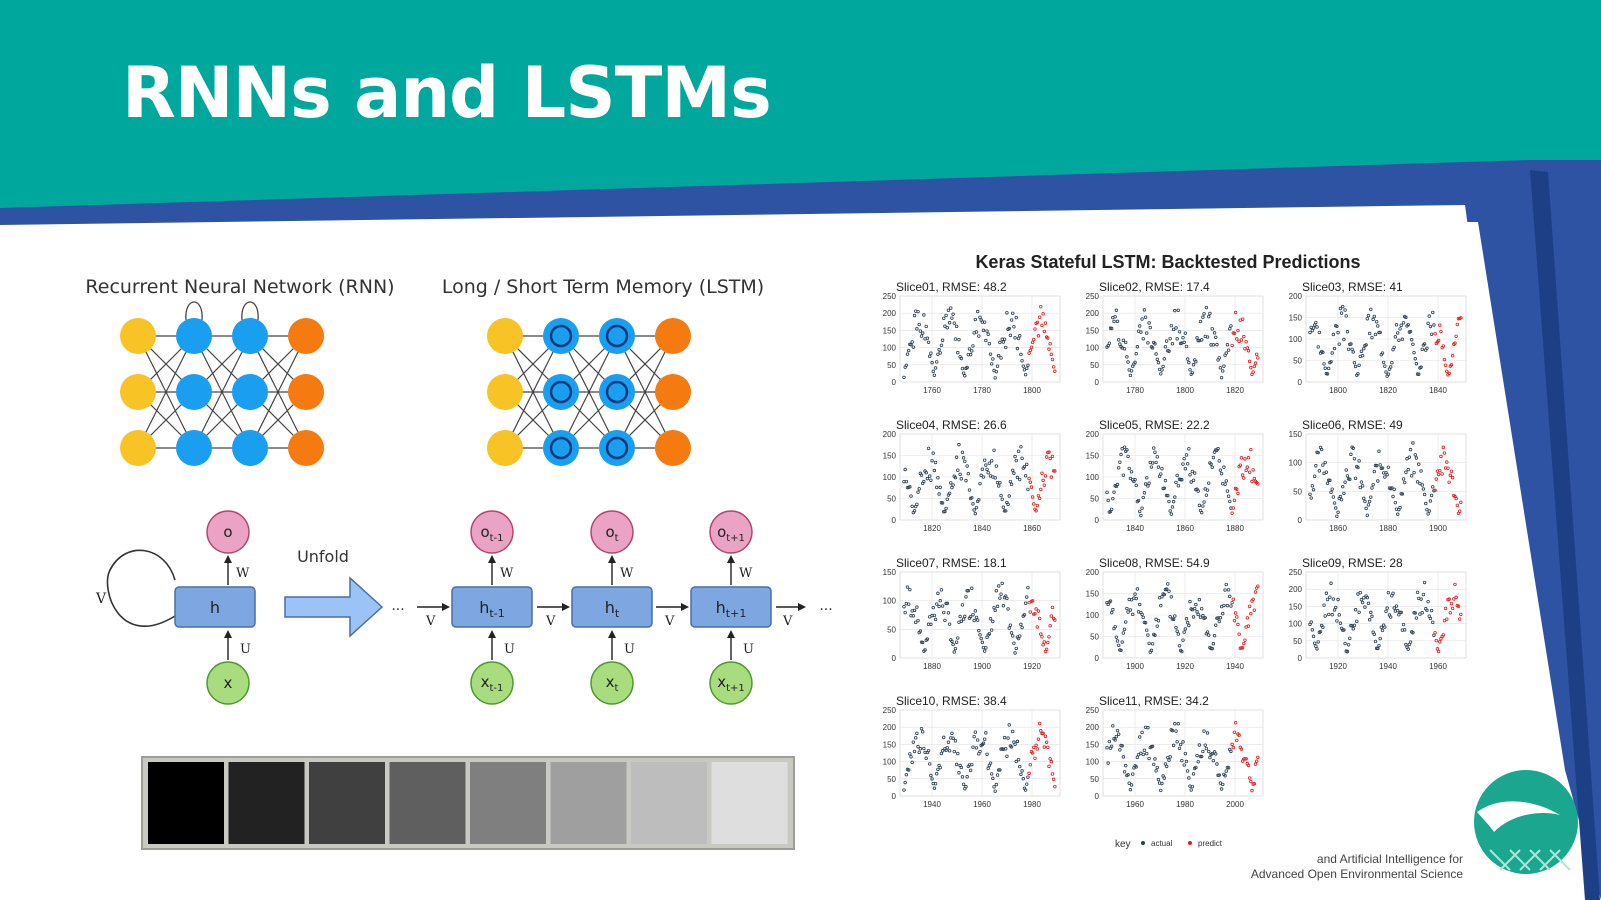 The image size is (1601, 900). I want to click on y-tick-label: 0, so click(1097, 658).